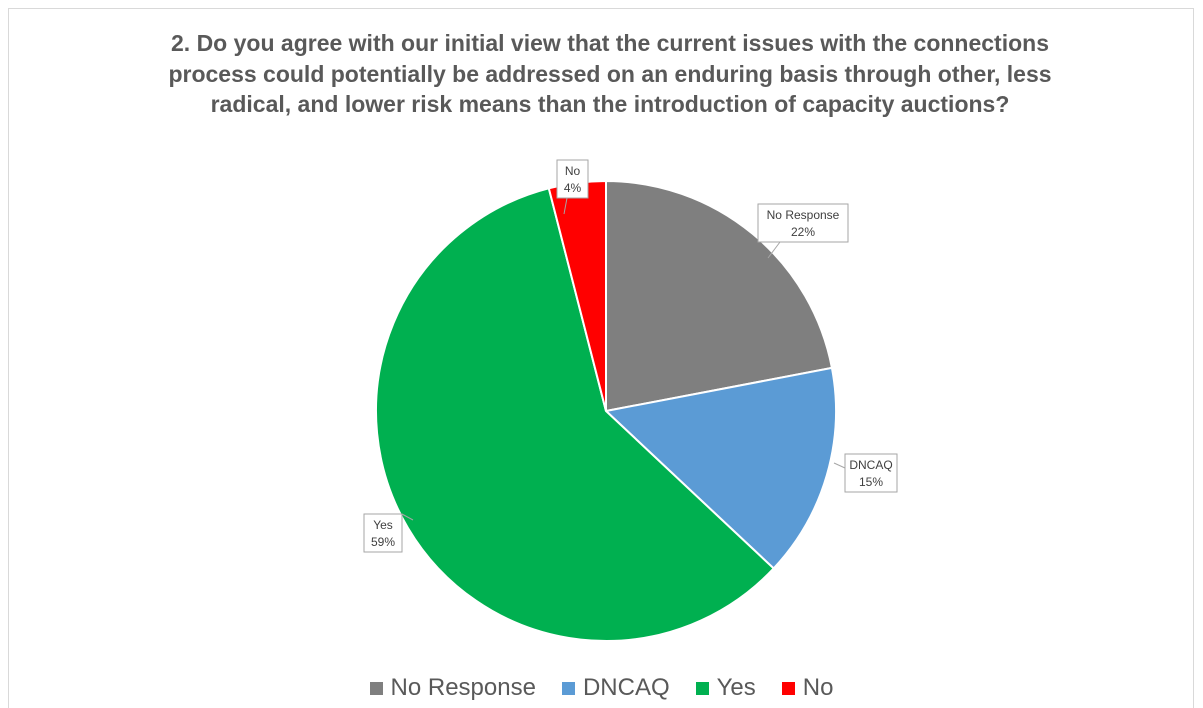 Image resolution: width=1203 pixels, height=708 pixels. I want to click on callout-box-yes, so click(383, 533).